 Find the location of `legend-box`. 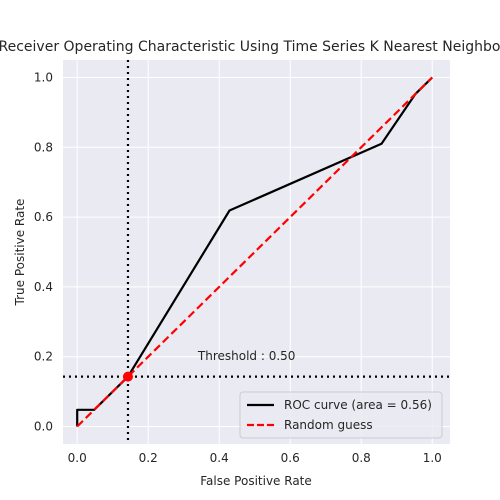

legend-box is located at coordinates (341, 415).